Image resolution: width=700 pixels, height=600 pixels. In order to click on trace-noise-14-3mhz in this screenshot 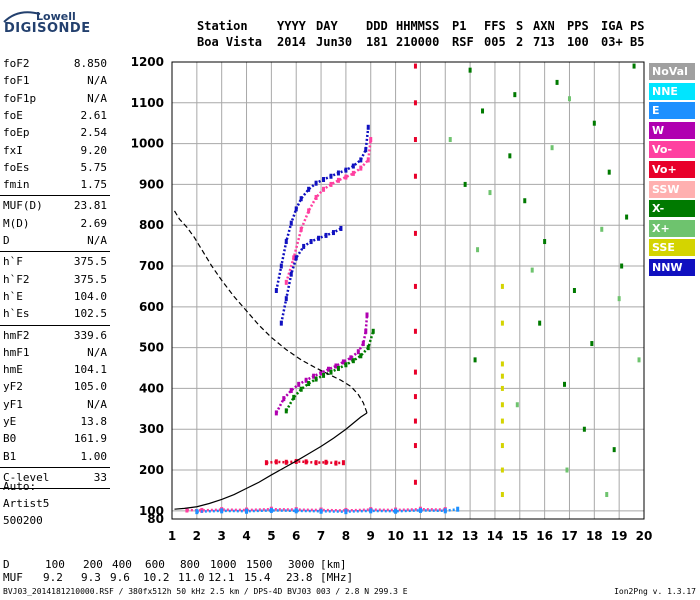, I will do `click(502, 390)`.